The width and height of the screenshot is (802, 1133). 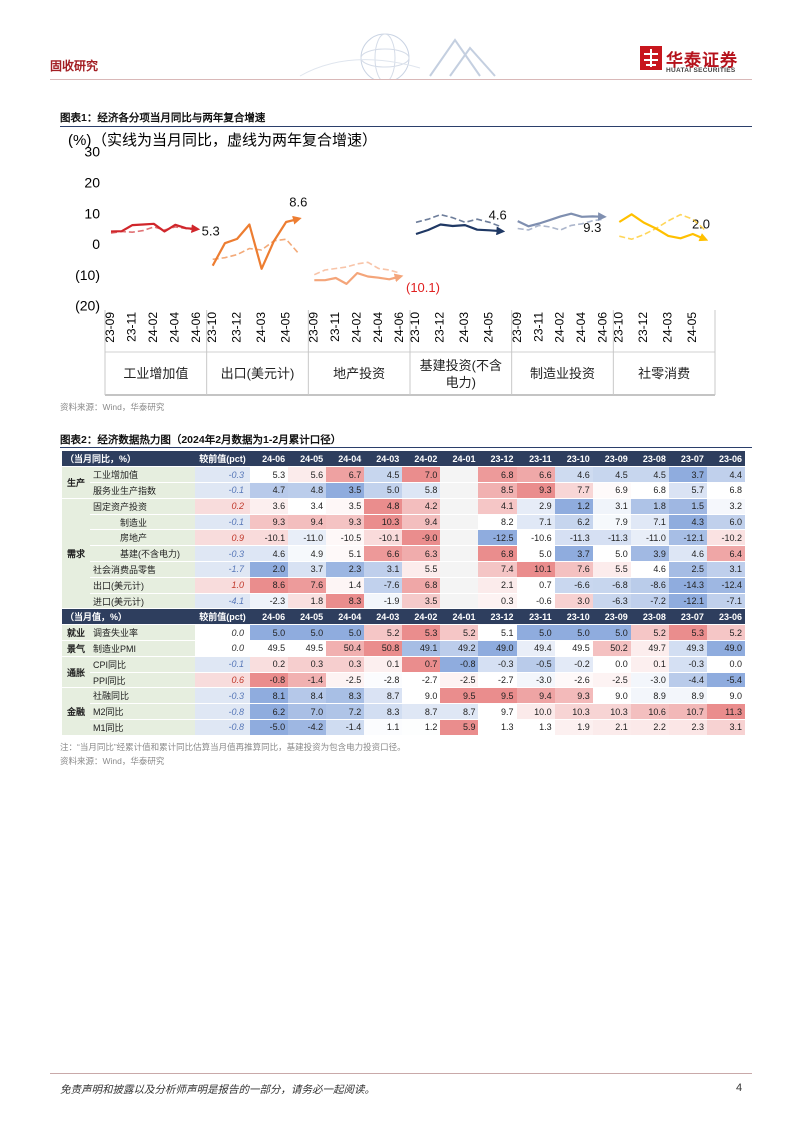 I want to click on heat-cell: -2.5, so click(x=345, y=680).